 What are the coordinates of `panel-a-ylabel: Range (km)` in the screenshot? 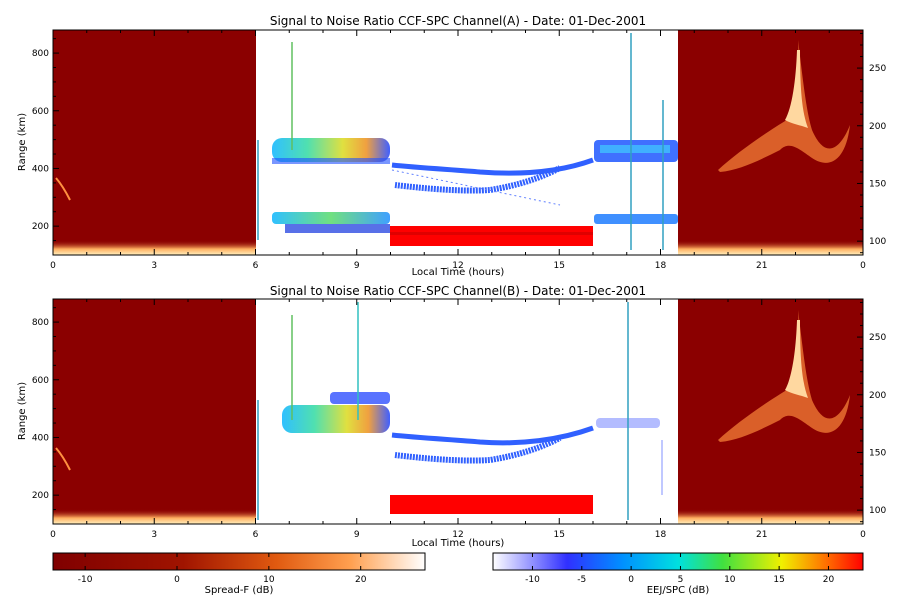 It's located at (22, 142).